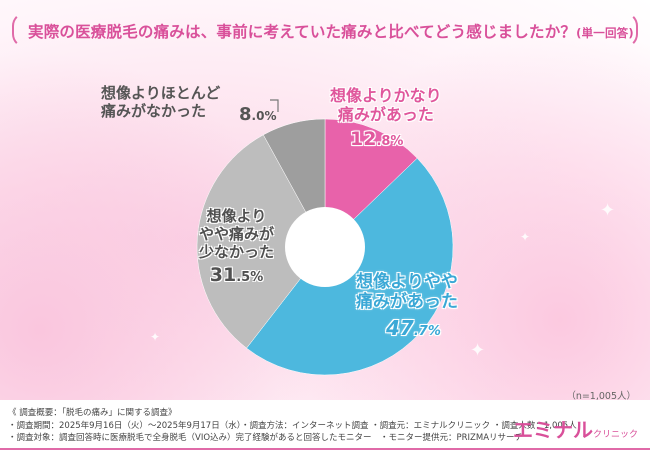 This screenshot has height=450, width=650. What do you see at coordinates (427, 331) in the screenshot?
I see `pct-dec: .7%` at bounding box center [427, 331].